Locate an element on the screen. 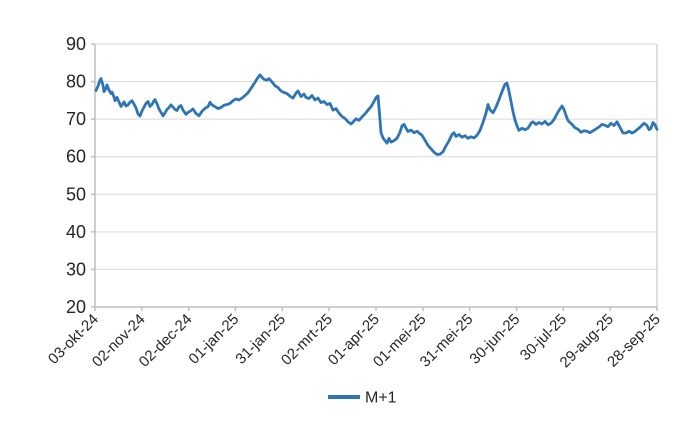 The height and width of the screenshot is (430, 700). y-axis-label: 40 is located at coordinates (76, 232).